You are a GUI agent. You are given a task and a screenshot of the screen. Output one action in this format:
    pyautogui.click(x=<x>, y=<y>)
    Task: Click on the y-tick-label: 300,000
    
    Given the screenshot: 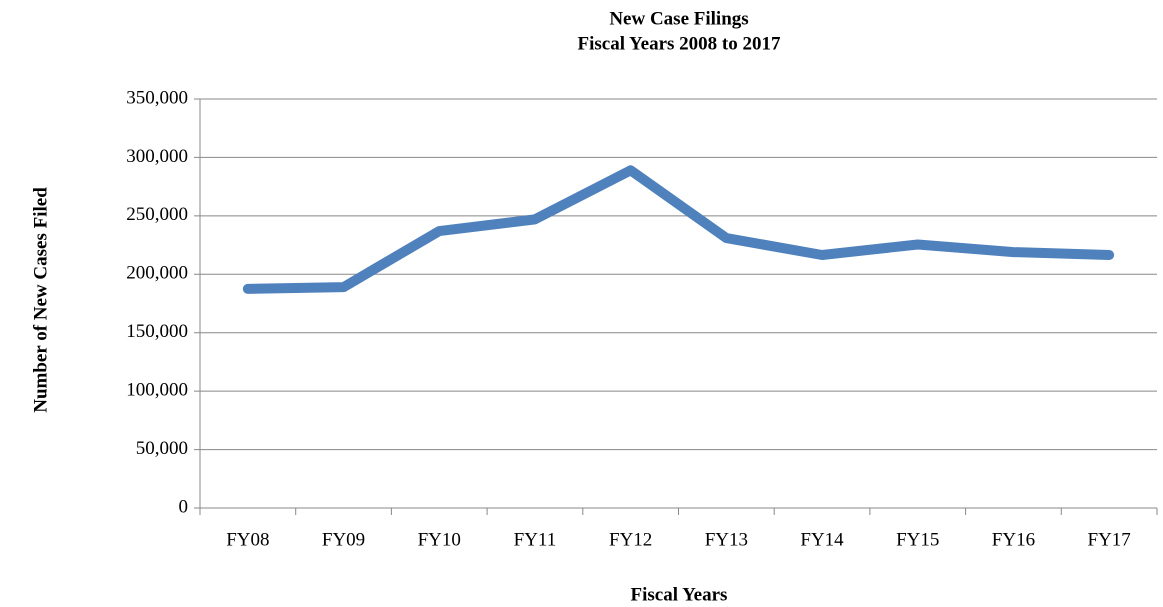 What is the action you would take?
    pyautogui.click(x=157, y=156)
    